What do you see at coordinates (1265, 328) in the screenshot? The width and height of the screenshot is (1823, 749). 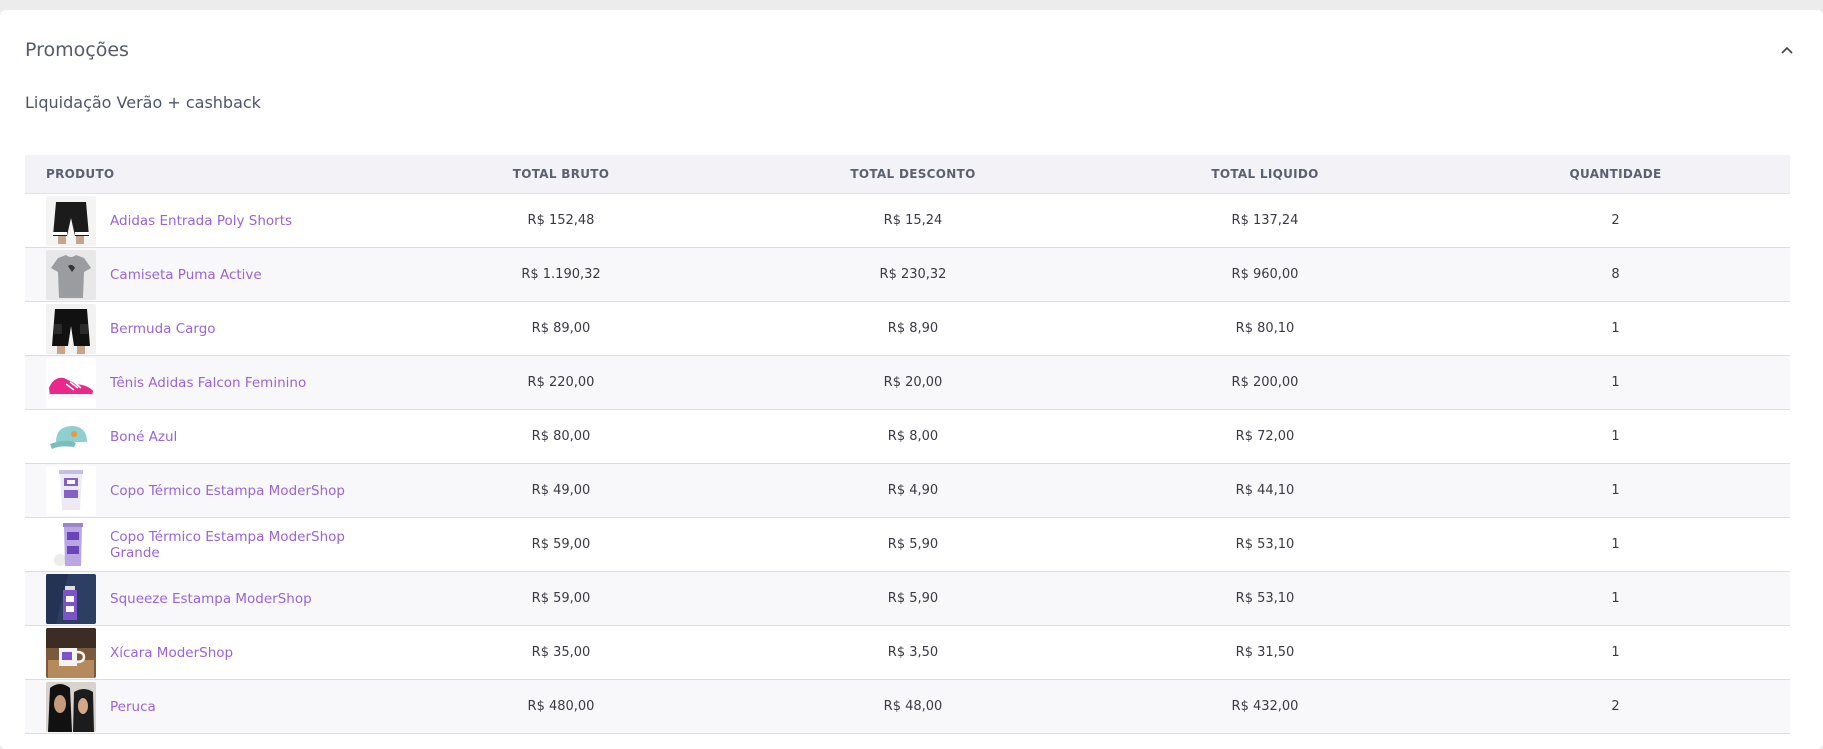 I see `total-liquido-cell: R$ 80,10` at bounding box center [1265, 328].